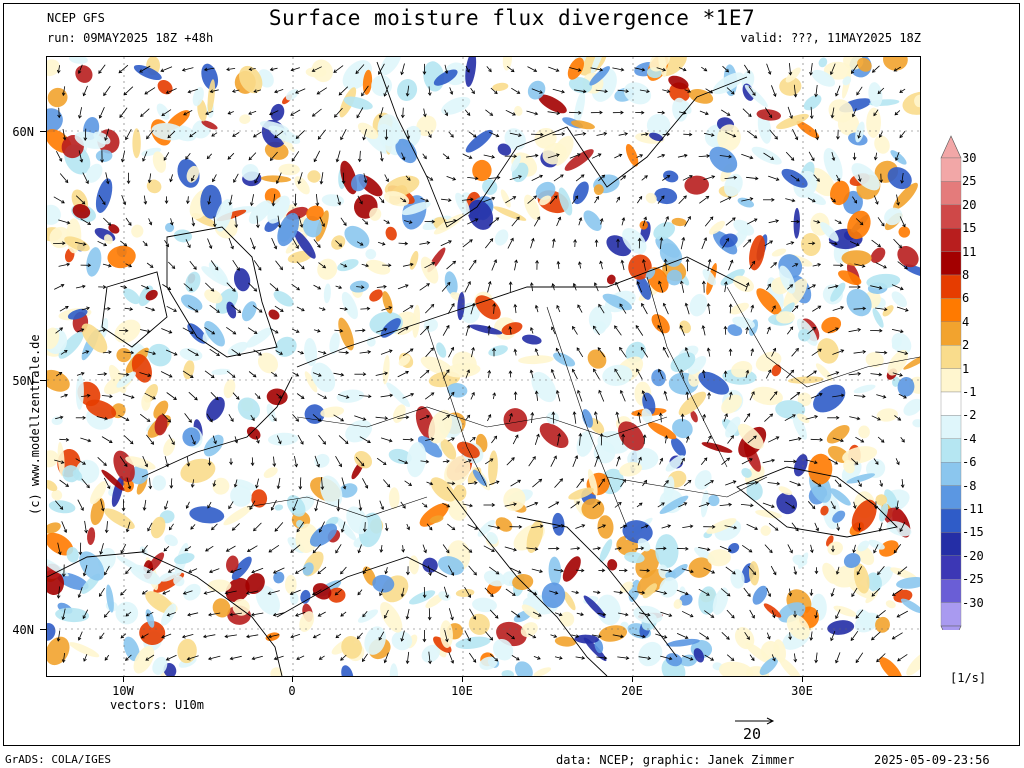  Describe the element at coordinates (35, 424) in the screenshot. I see `copyright-label: (c) www.modellzentrale.de` at that location.